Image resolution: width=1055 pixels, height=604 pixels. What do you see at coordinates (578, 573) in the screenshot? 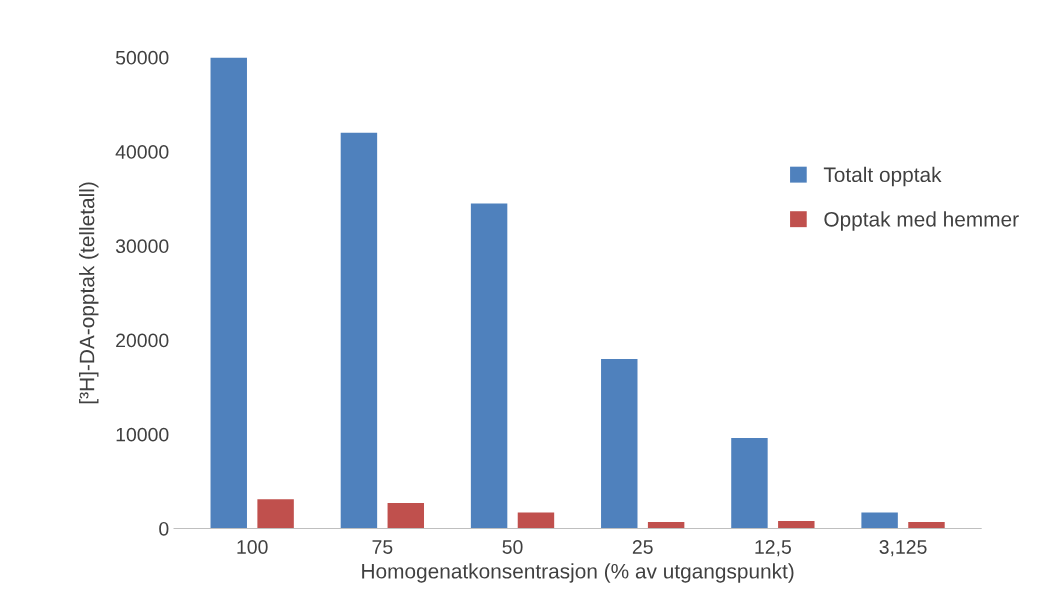
I see `x-axis-title: Homogenatkonsentrasjon (% av utgangspunkt)` at bounding box center [578, 573].